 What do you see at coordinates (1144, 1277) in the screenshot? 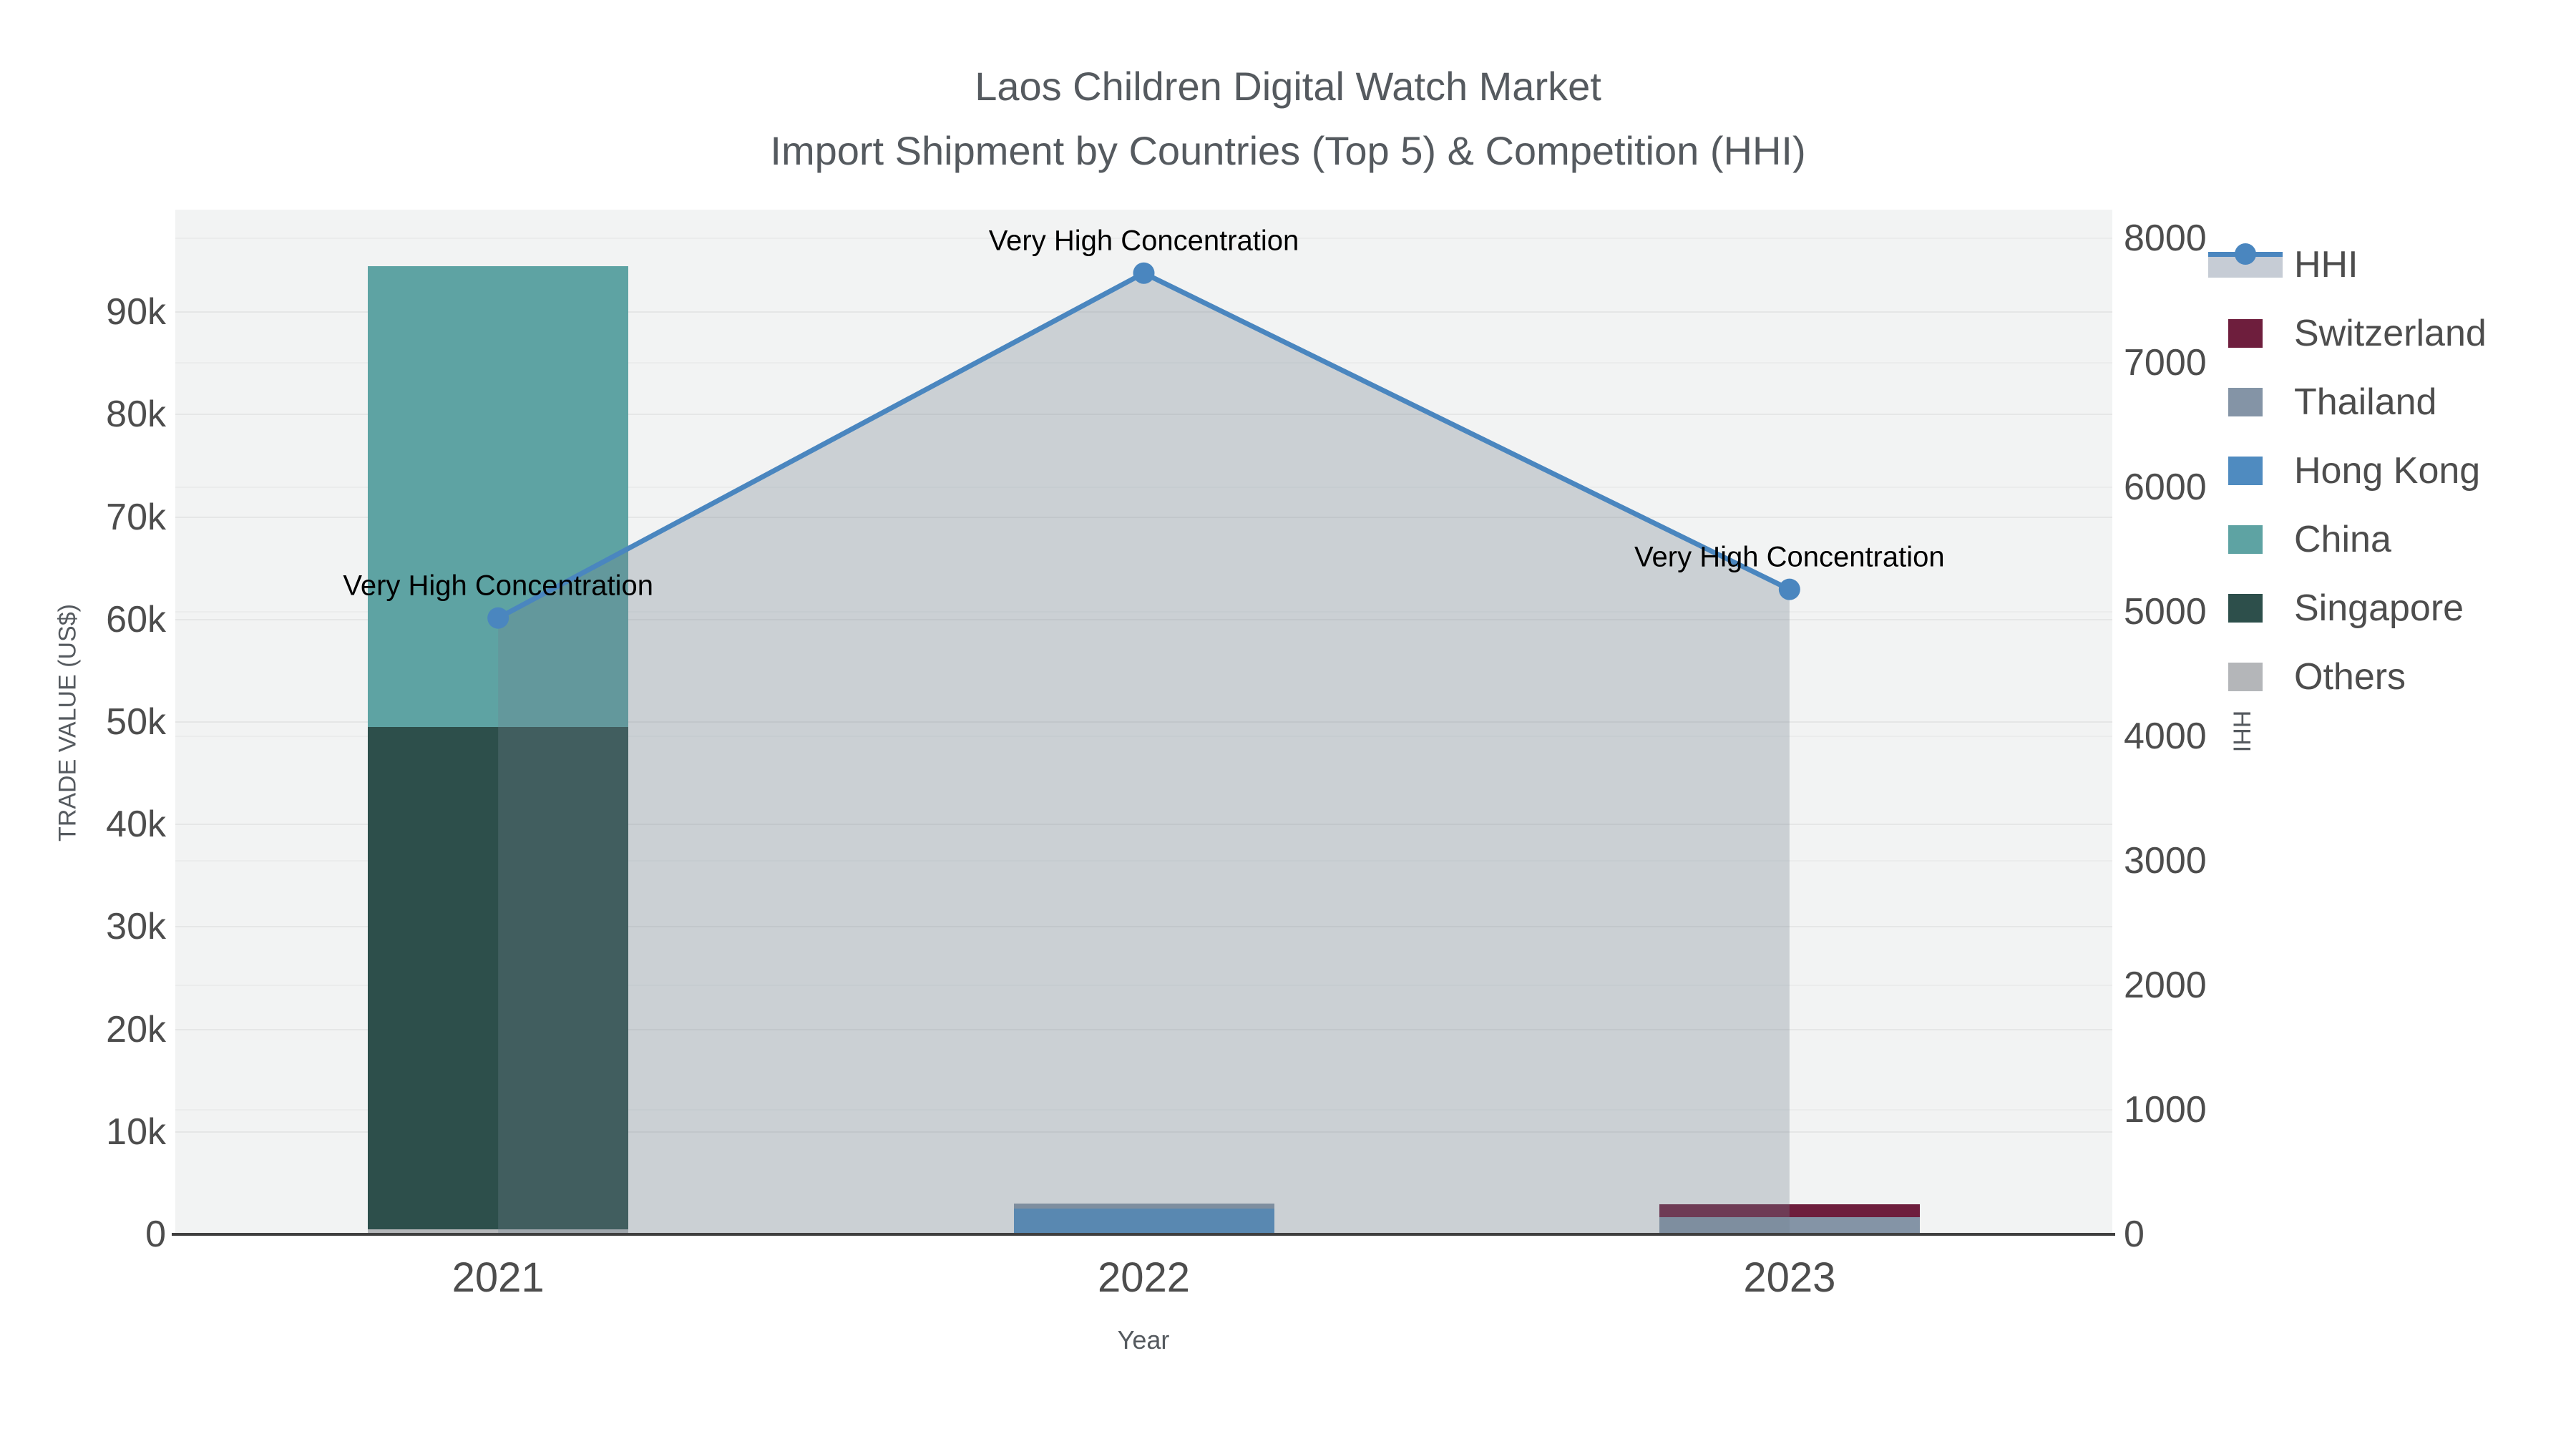
I see `x-tick-2022: 2022` at bounding box center [1144, 1277].